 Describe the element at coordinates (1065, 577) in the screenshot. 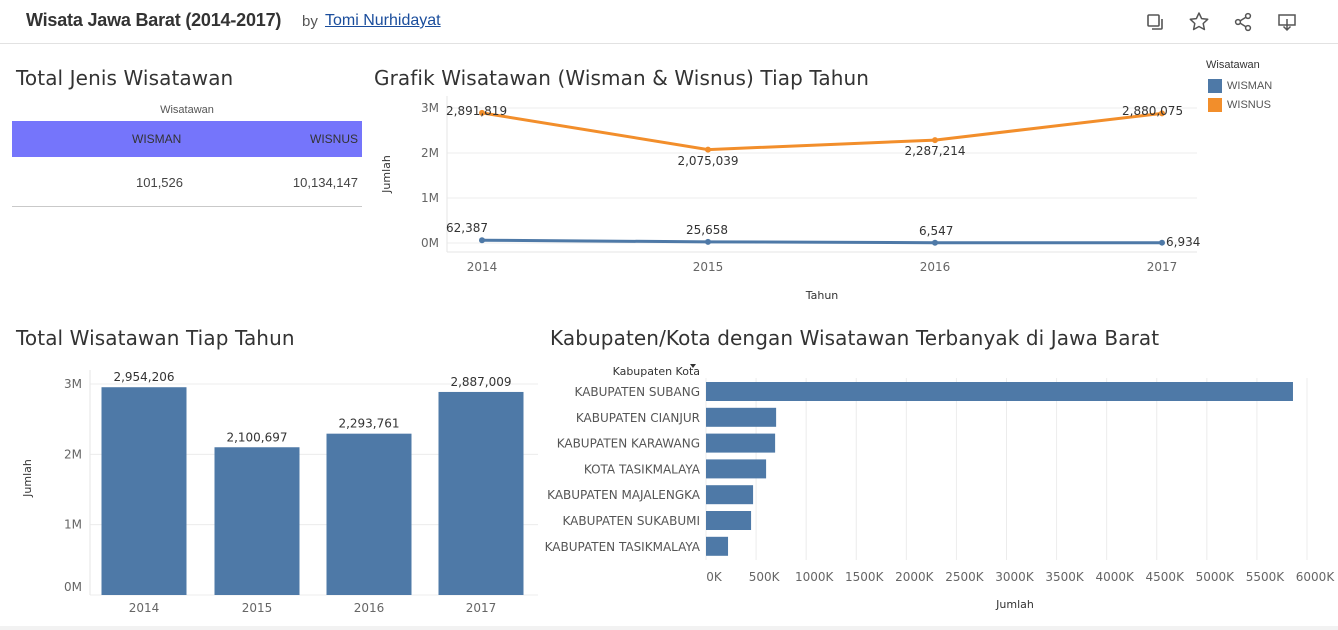

I see `hbar-x-tick-label: 3500K` at that location.